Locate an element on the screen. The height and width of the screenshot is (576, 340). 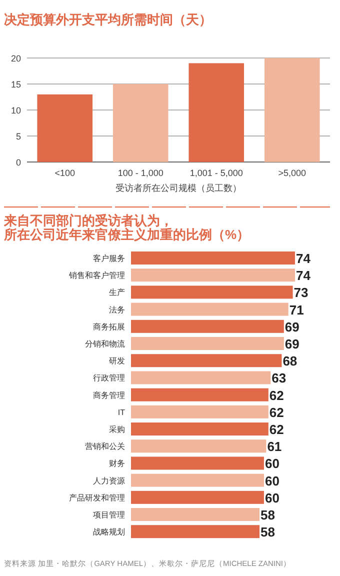
y-tick-label: 战略规划 is located at coordinates (109, 532).